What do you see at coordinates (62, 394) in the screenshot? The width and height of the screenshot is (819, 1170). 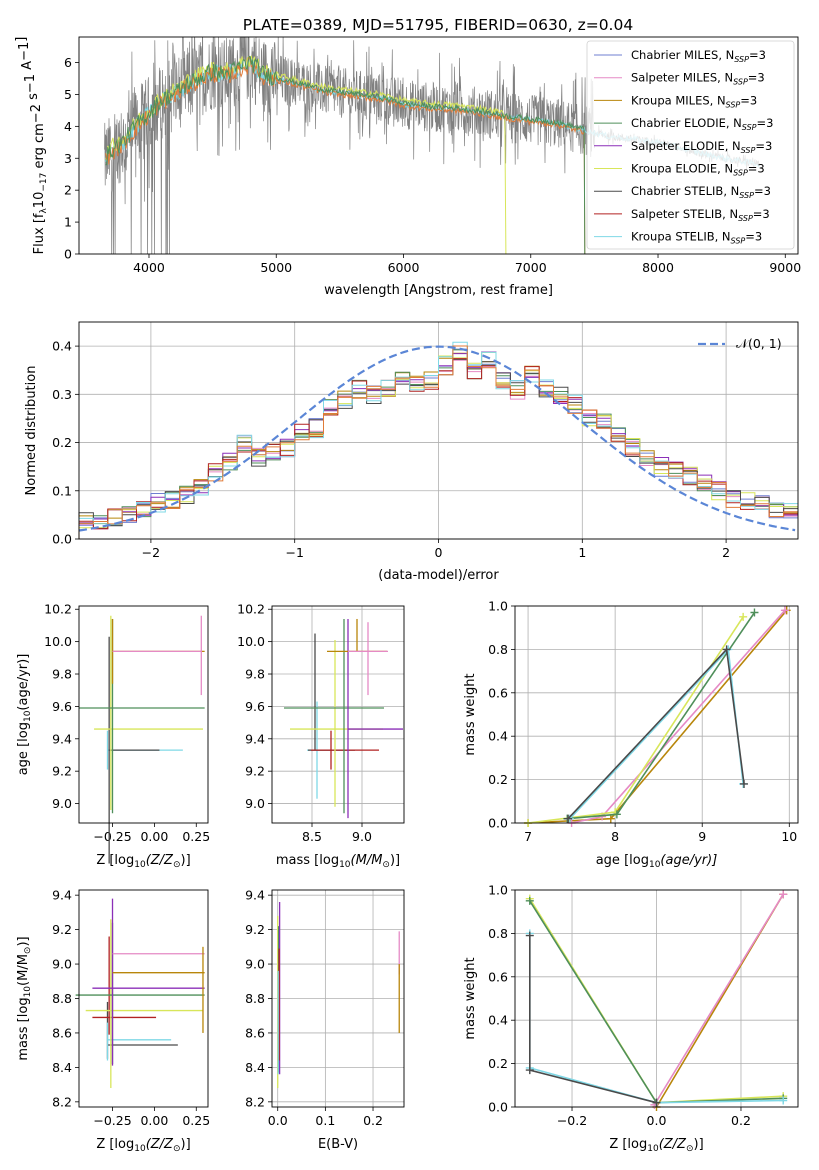 I see `y-tick-label: 0.3` at bounding box center [62, 394].